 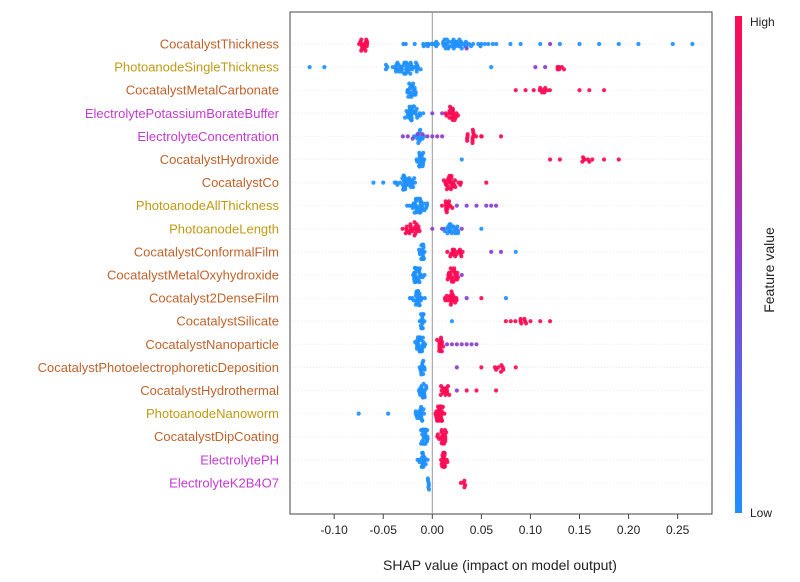 I want to click on x-tick-label: 0.25, so click(x=678, y=530).